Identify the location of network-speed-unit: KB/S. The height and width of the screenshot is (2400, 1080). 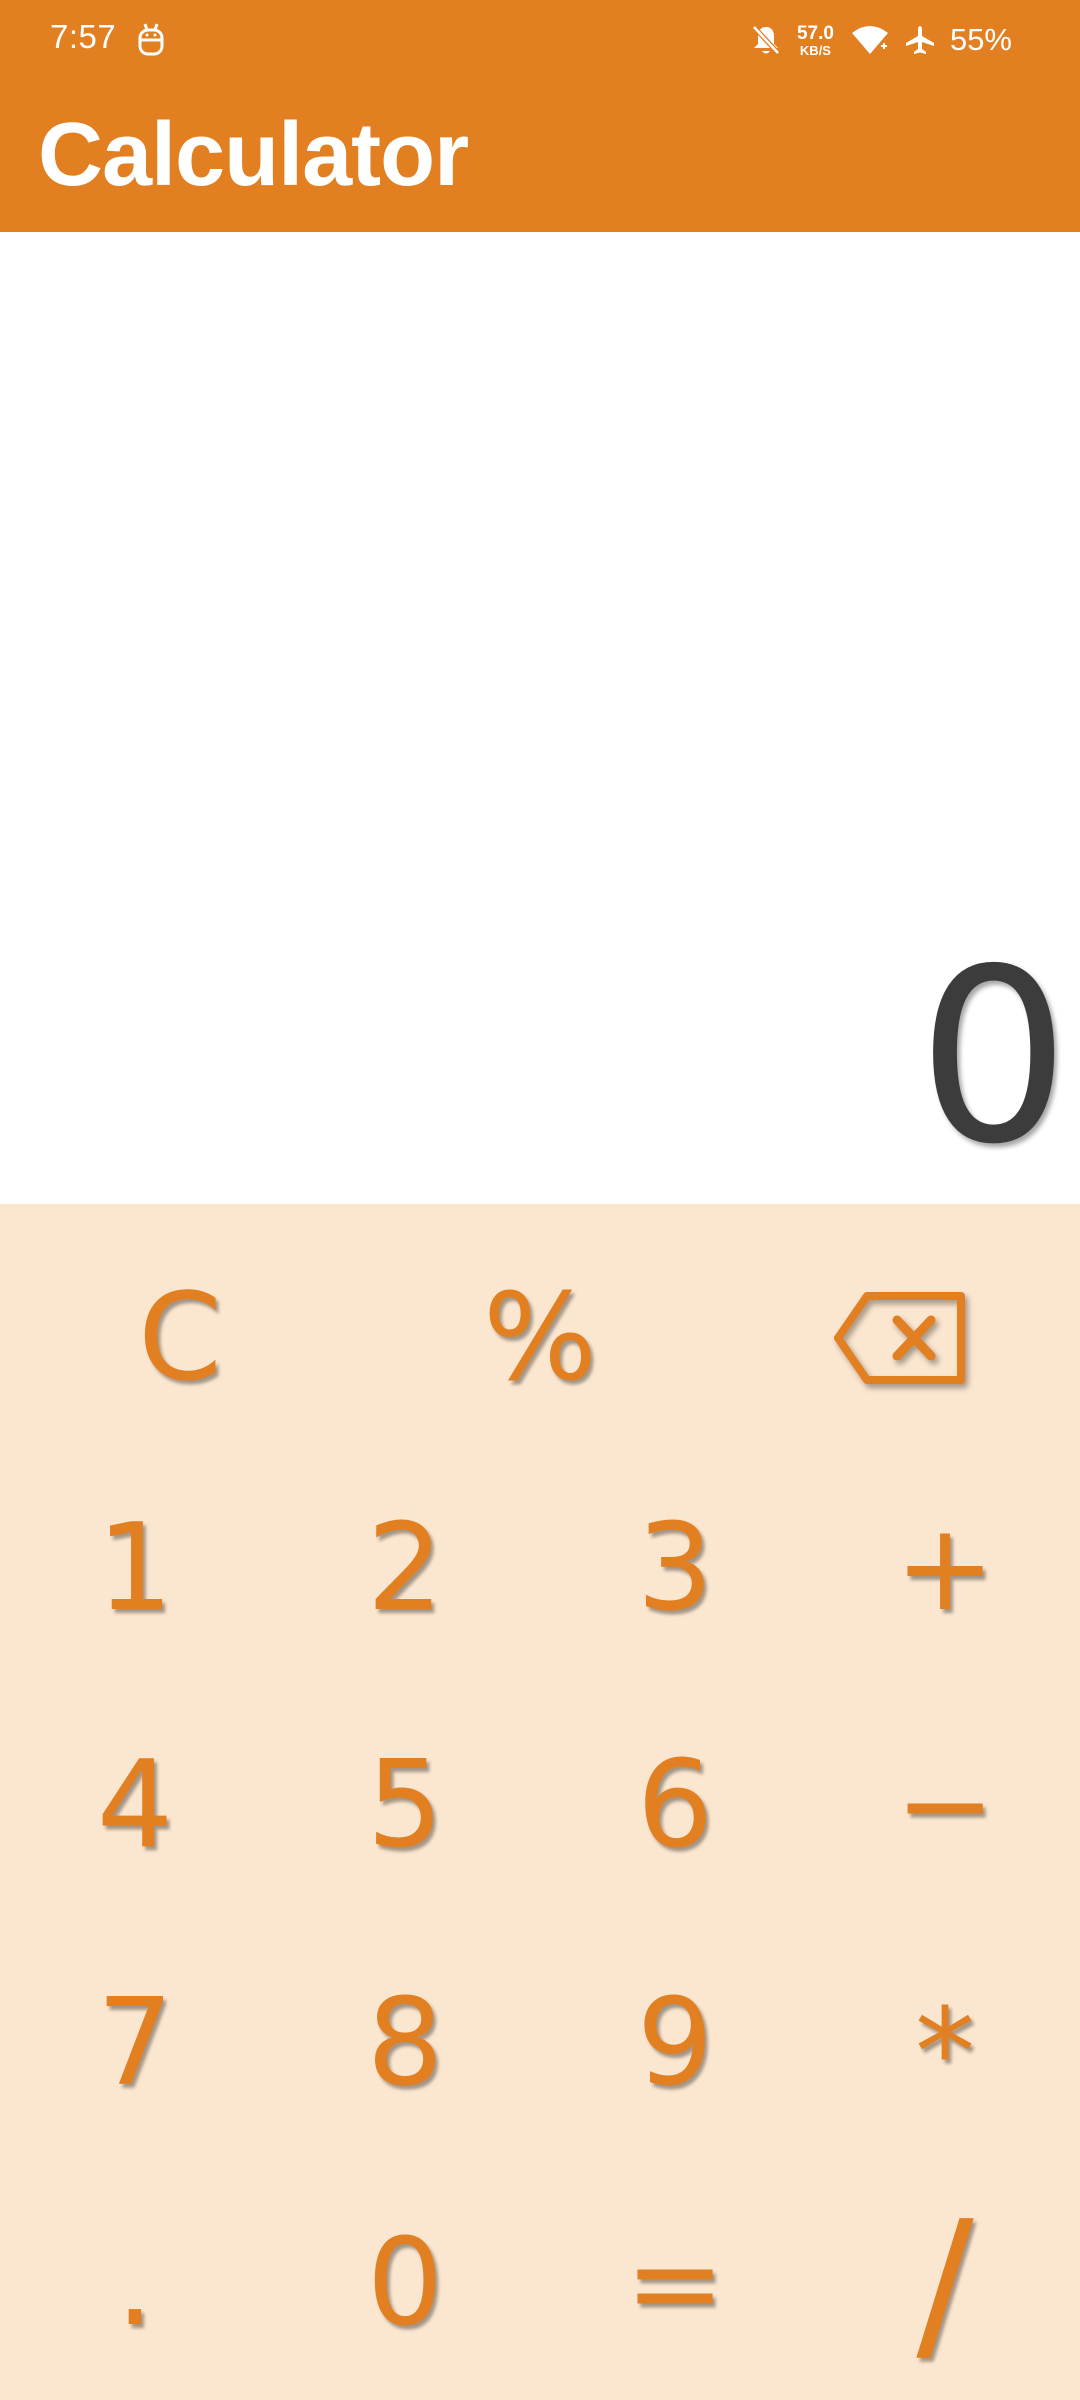
(815, 50).